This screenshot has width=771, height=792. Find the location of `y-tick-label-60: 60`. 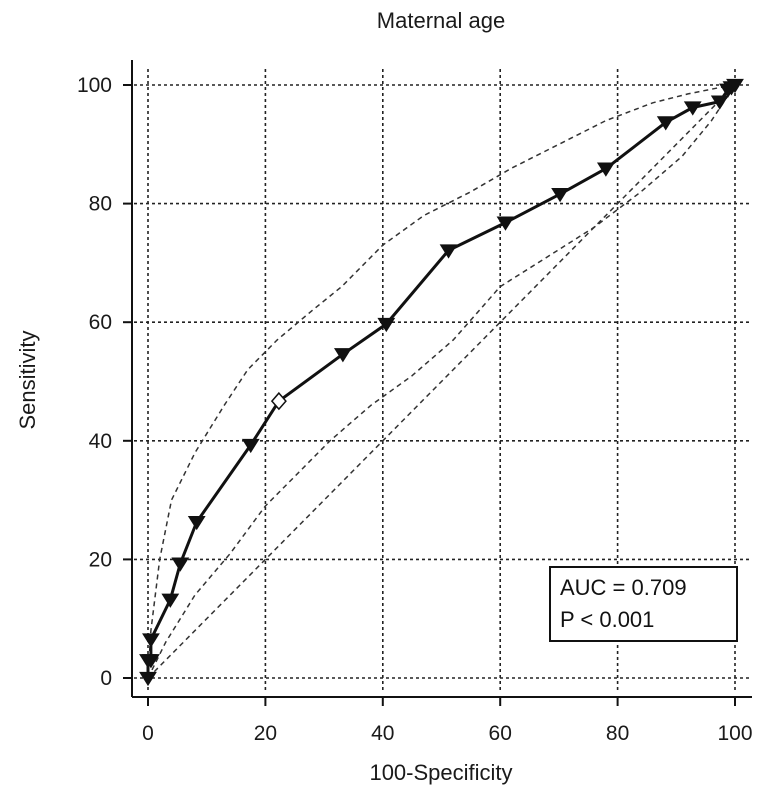

y-tick-label-60: 60 is located at coordinates (100, 322).